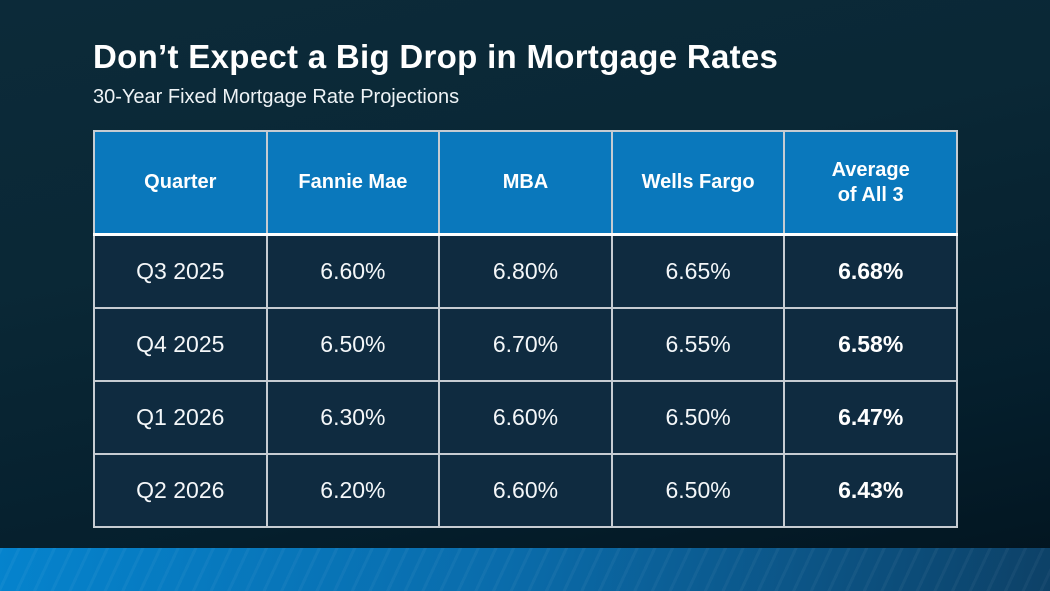 This screenshot has width=1050, height=591. I want to click on table-row: Q4 2025 6.50% 6.70% 6.55% 6.58%, so click(525, 344).